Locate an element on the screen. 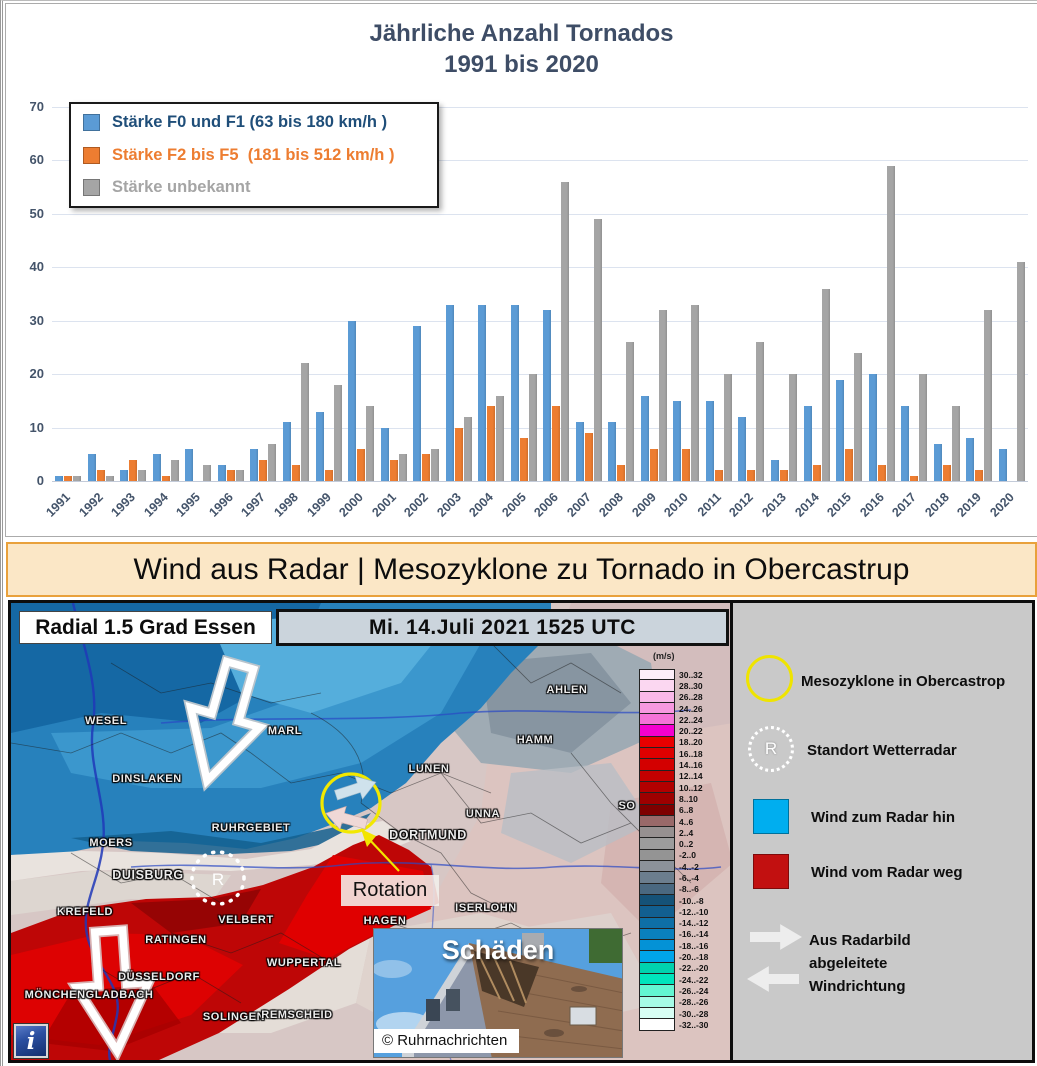 Image resolution: width=1037 pixels, height=1066 pixels. bar-2017-series1 is located at coordinates (914, 478).